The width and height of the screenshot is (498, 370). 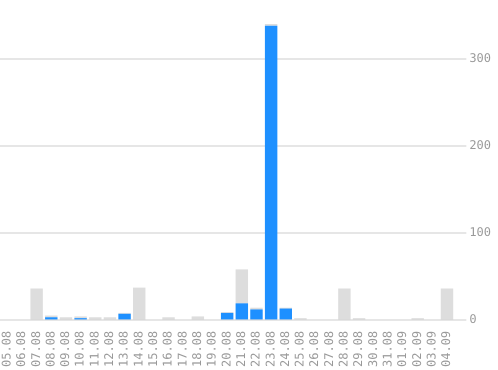 I want to click on x-tick-label: 16.08, so click(x=167, y=348).